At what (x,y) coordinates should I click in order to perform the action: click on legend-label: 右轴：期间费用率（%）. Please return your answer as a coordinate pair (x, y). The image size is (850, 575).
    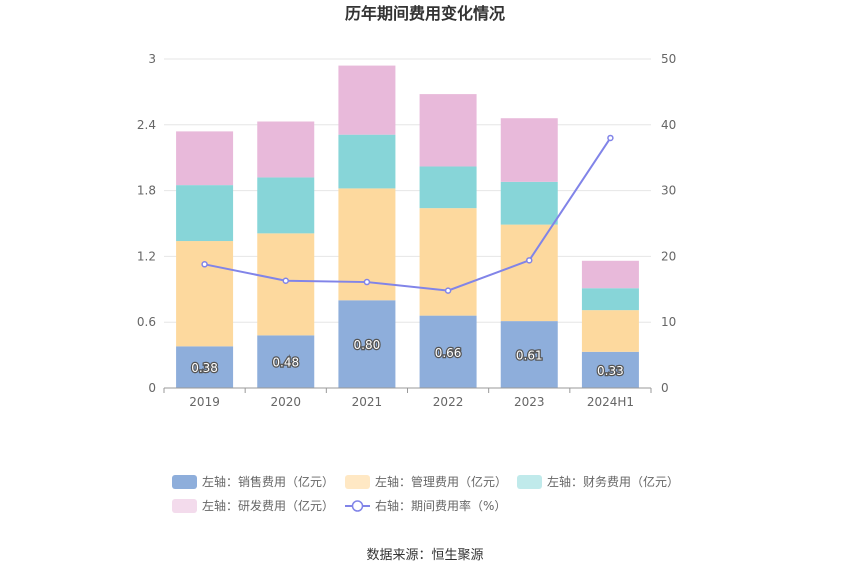
    Looking at the image, I should click on (440, 505).